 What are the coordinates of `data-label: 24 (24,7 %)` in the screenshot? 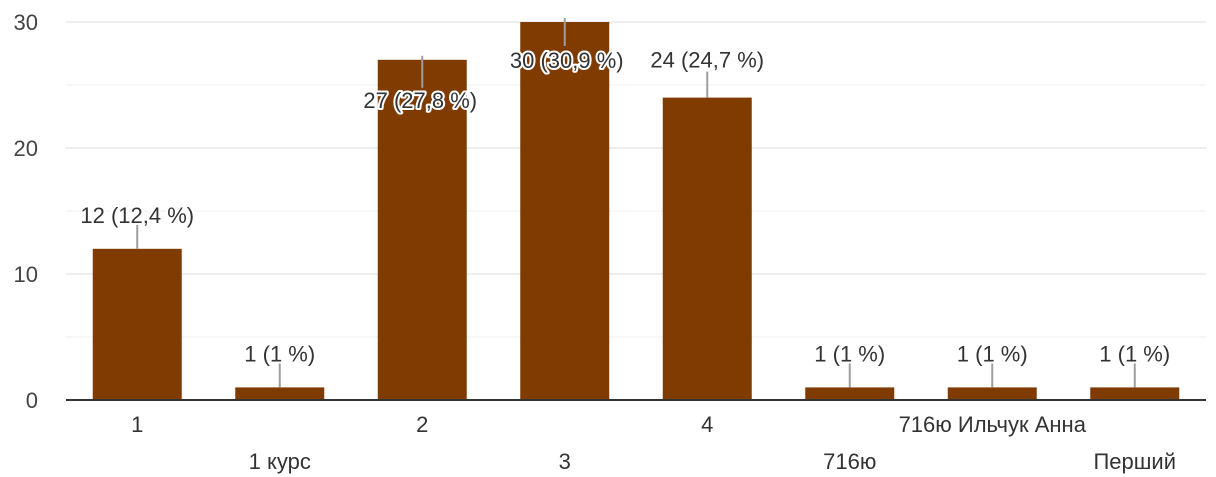 It's located at (707, 60).